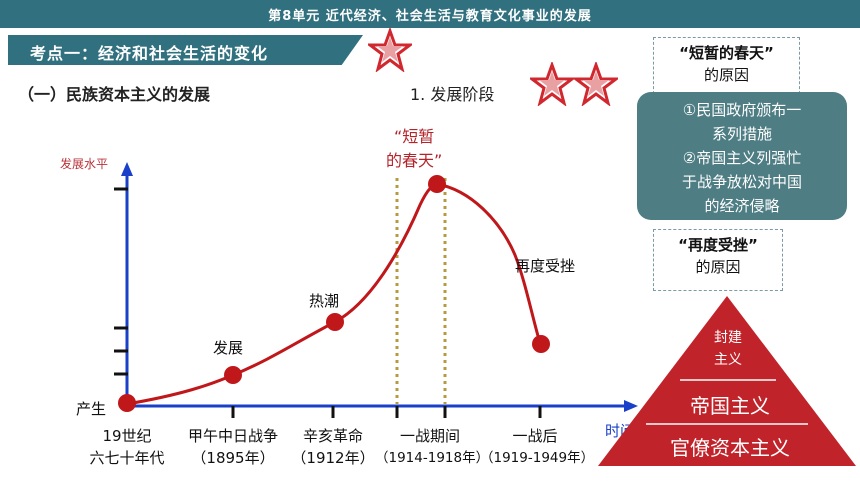  I want to click on x-label-3-line1: 辛亥革命, so click(332, 436).